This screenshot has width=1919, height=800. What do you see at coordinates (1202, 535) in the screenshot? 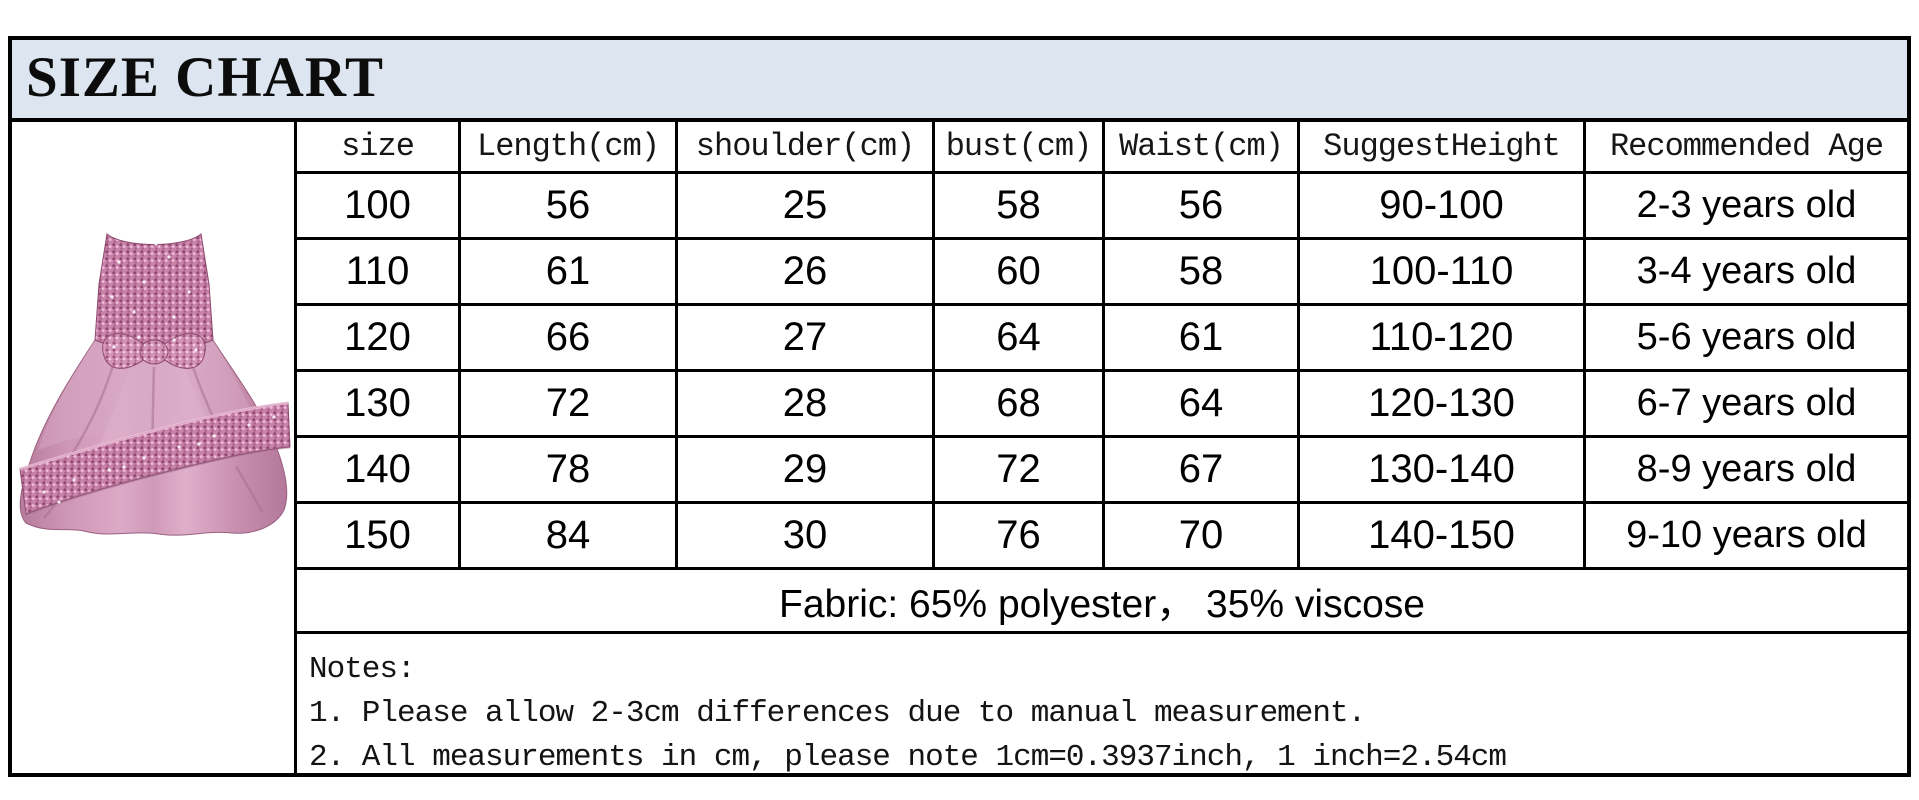
I see `cell-waist: 70` at bounding box center [1202, 535].